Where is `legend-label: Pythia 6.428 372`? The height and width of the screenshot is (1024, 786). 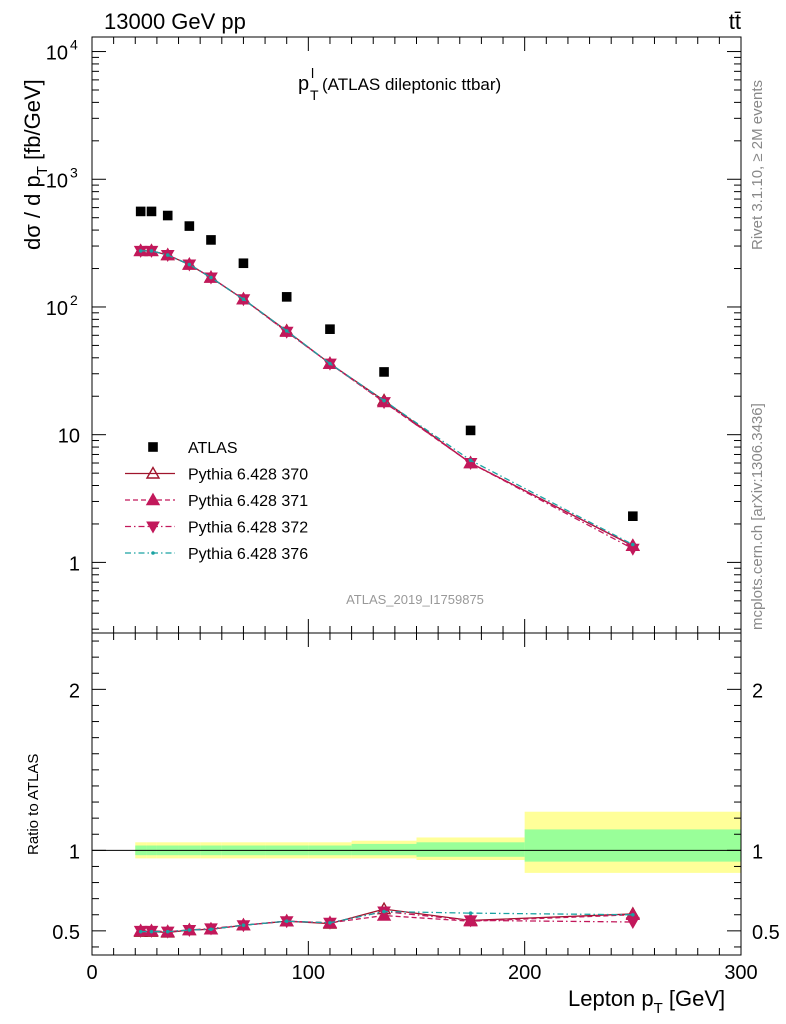 legend-label: Pythia 6.428 372 is located at coordinates (248, 528).